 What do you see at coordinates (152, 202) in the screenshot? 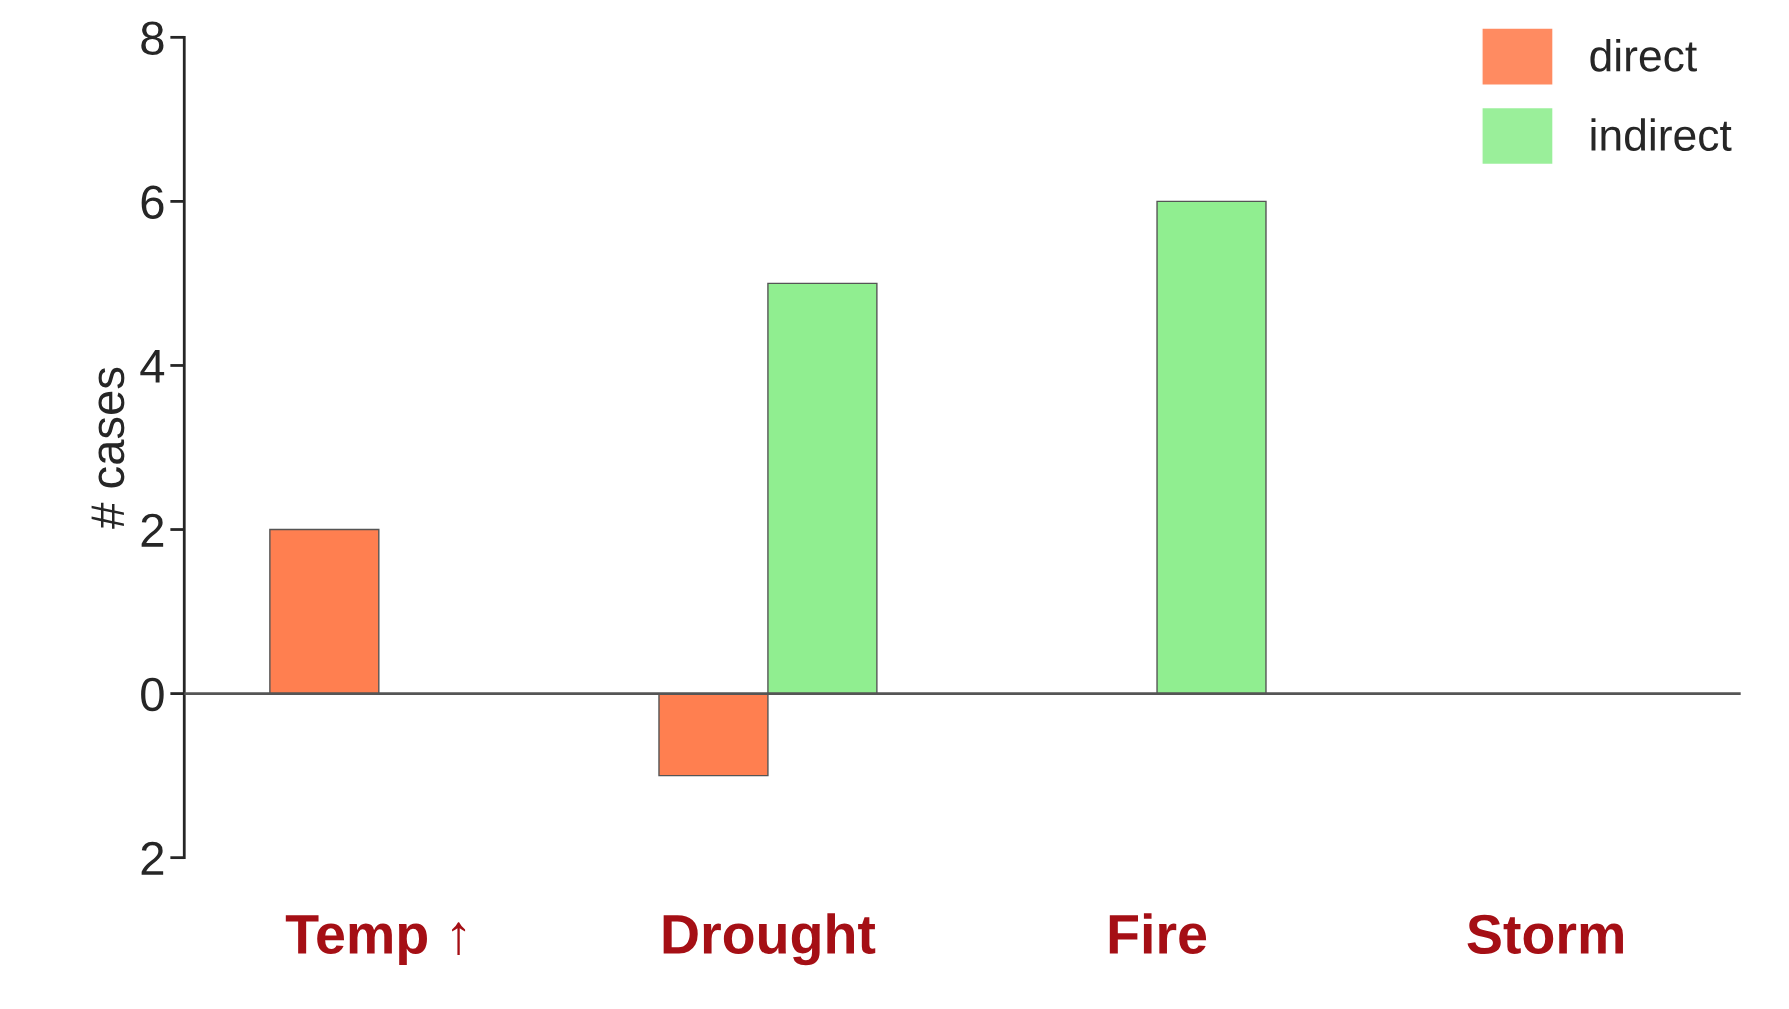
I see `y-tick-label: 6` at bounding box center [152, 202].